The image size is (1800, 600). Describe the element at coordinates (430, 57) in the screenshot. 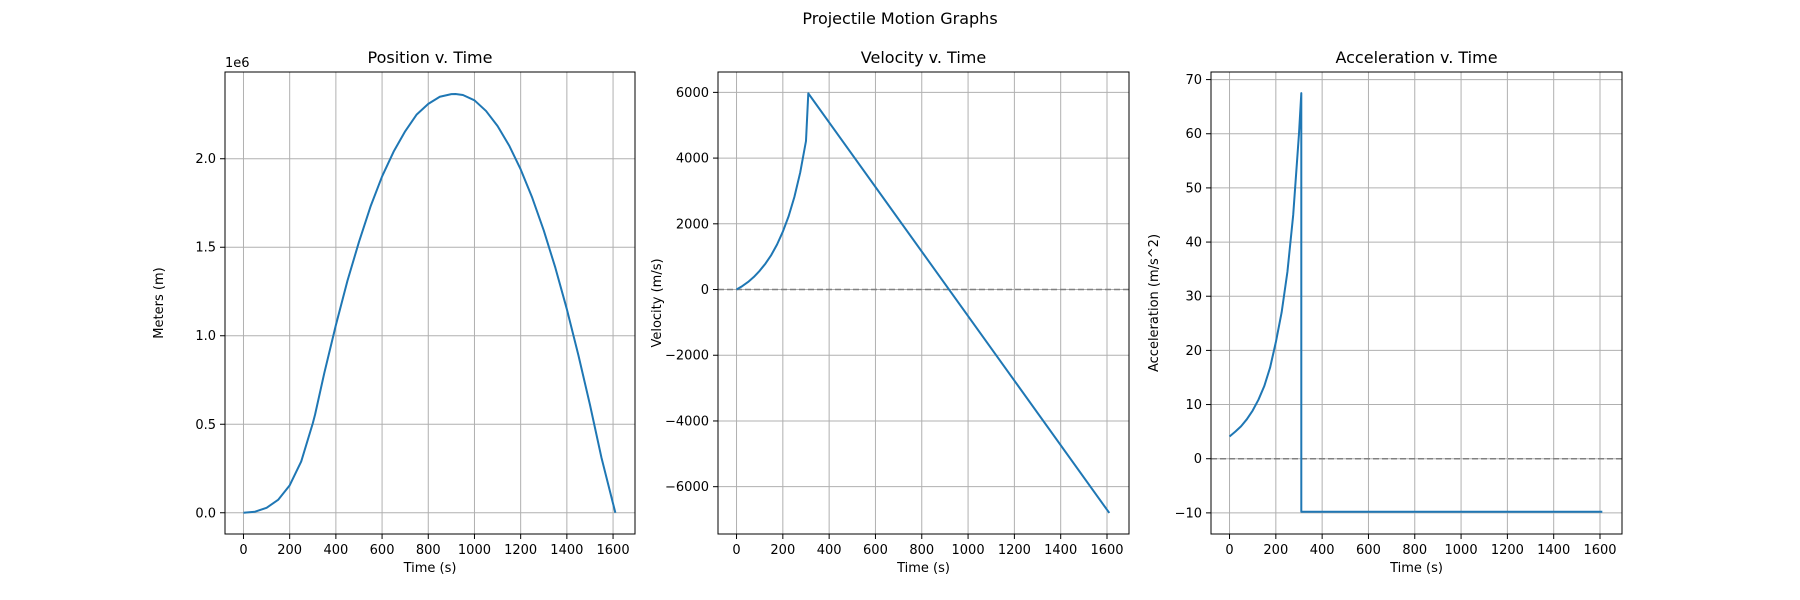

I see `subplot-title: Position v. Time` at that location.